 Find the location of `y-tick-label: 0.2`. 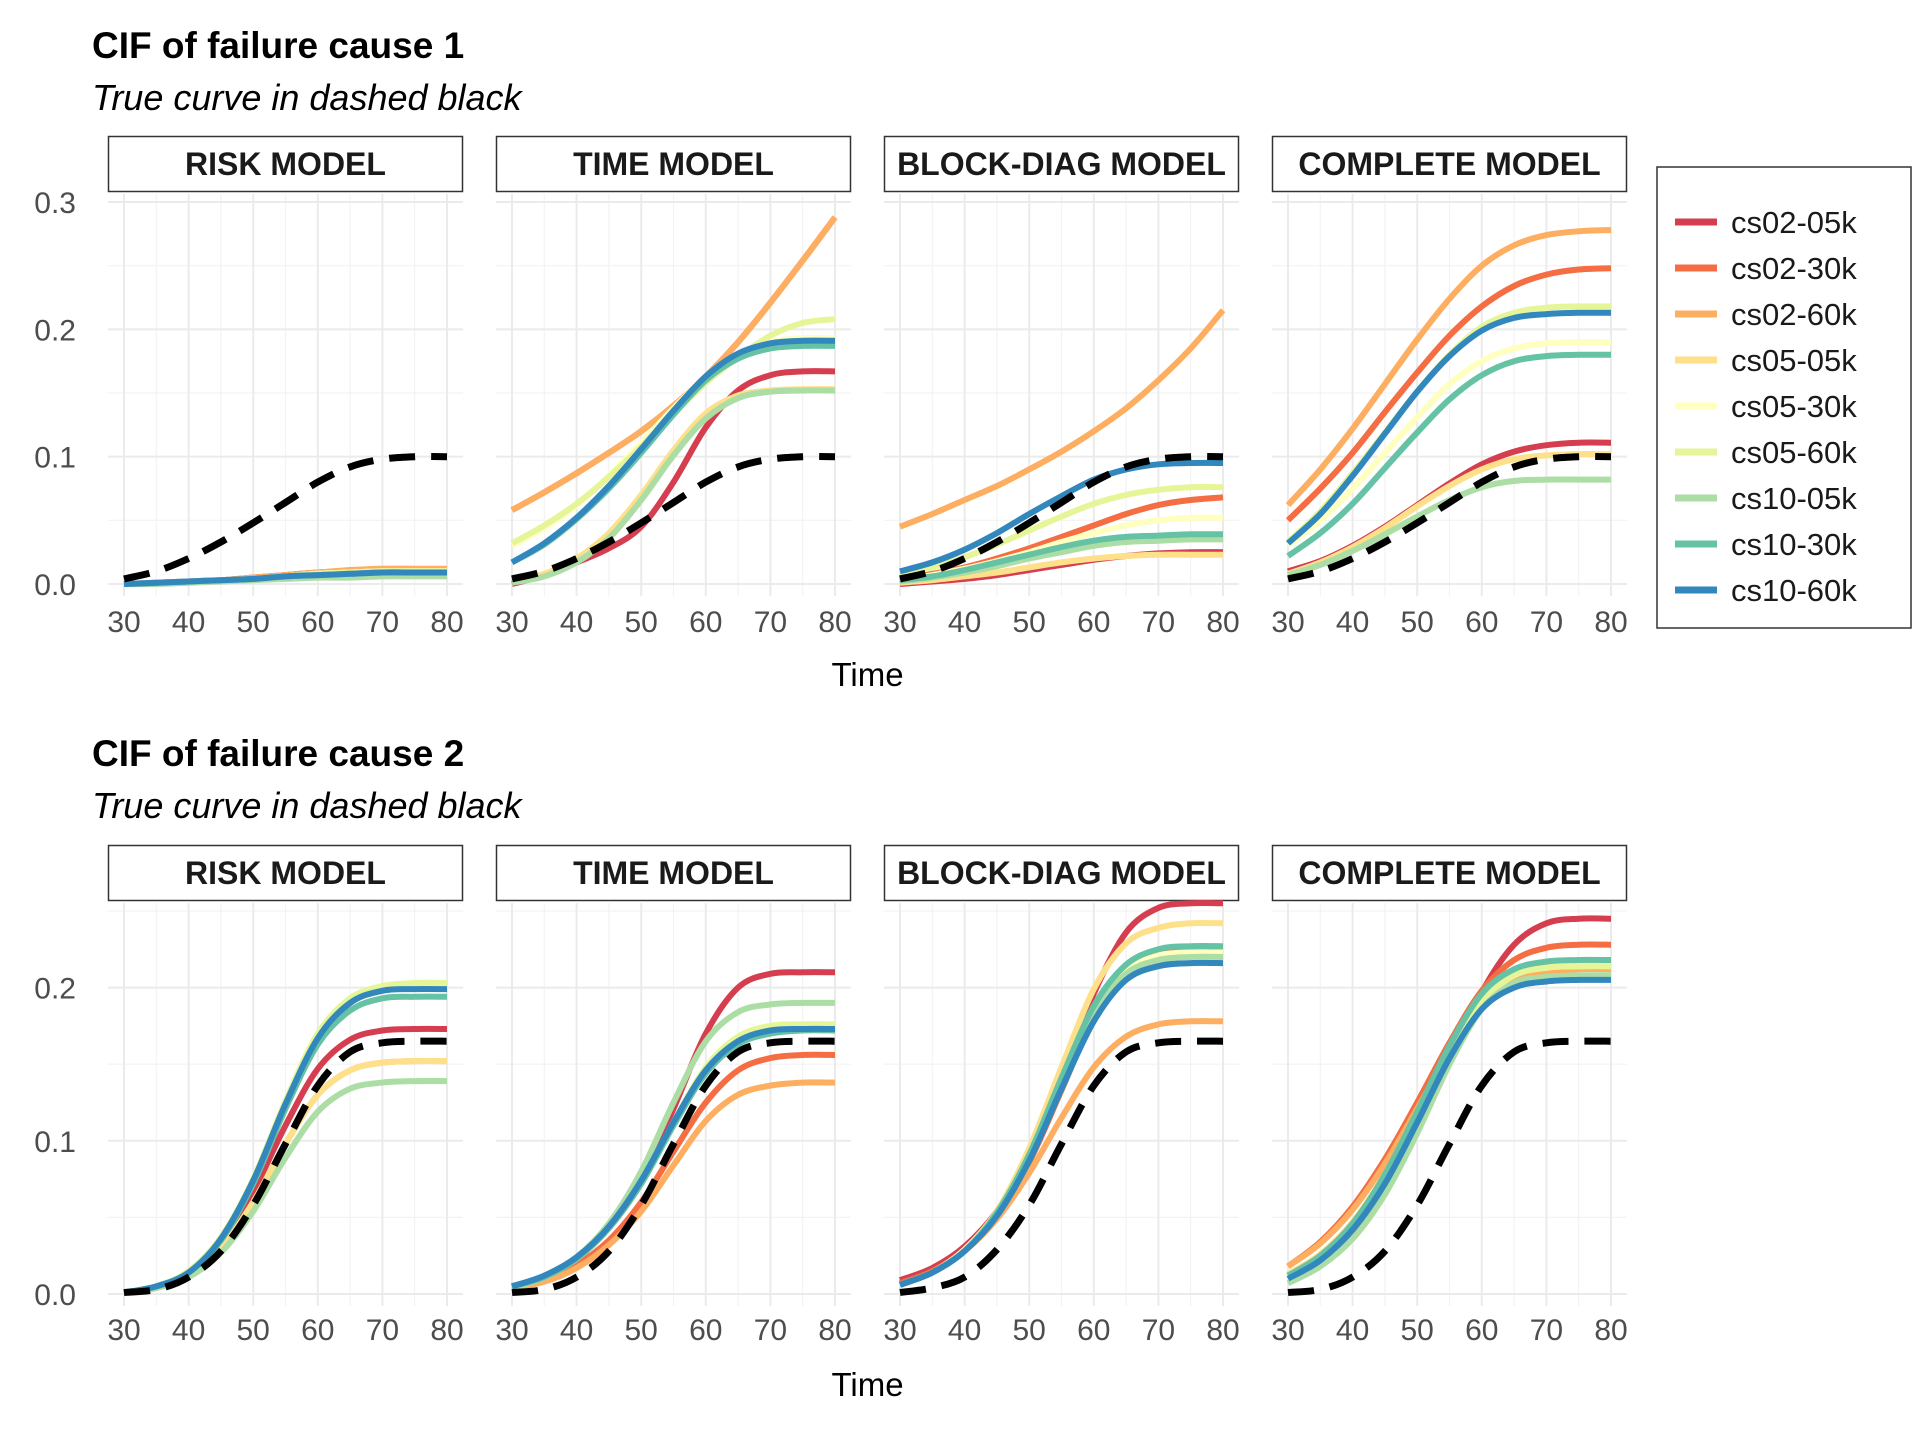

y-tick-label: 0.2 is located at coordinates (55, 330).